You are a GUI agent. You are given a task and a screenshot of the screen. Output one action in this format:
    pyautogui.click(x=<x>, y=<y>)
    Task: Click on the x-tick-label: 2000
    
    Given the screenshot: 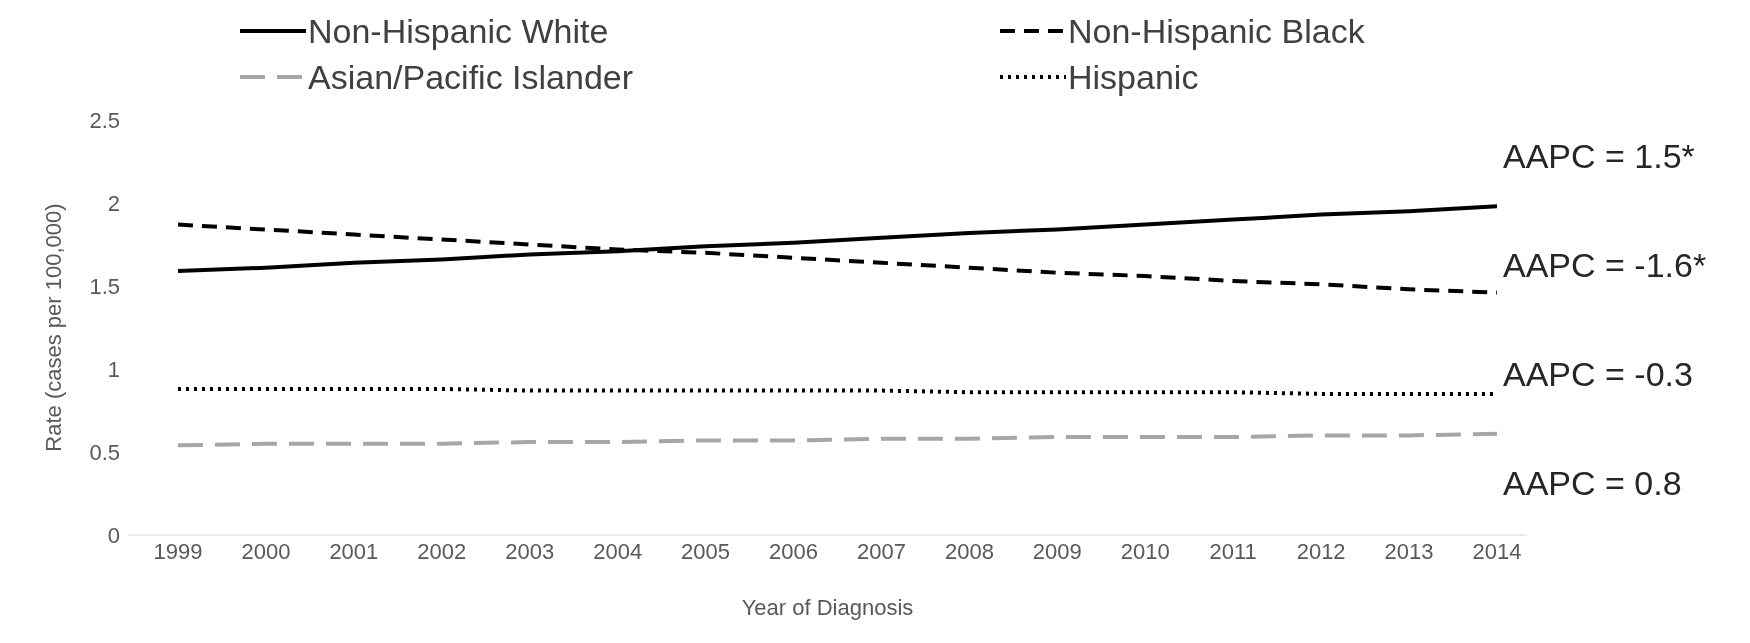 What is the action you would take?
    pyautogui.click(x=266, y=551)
    